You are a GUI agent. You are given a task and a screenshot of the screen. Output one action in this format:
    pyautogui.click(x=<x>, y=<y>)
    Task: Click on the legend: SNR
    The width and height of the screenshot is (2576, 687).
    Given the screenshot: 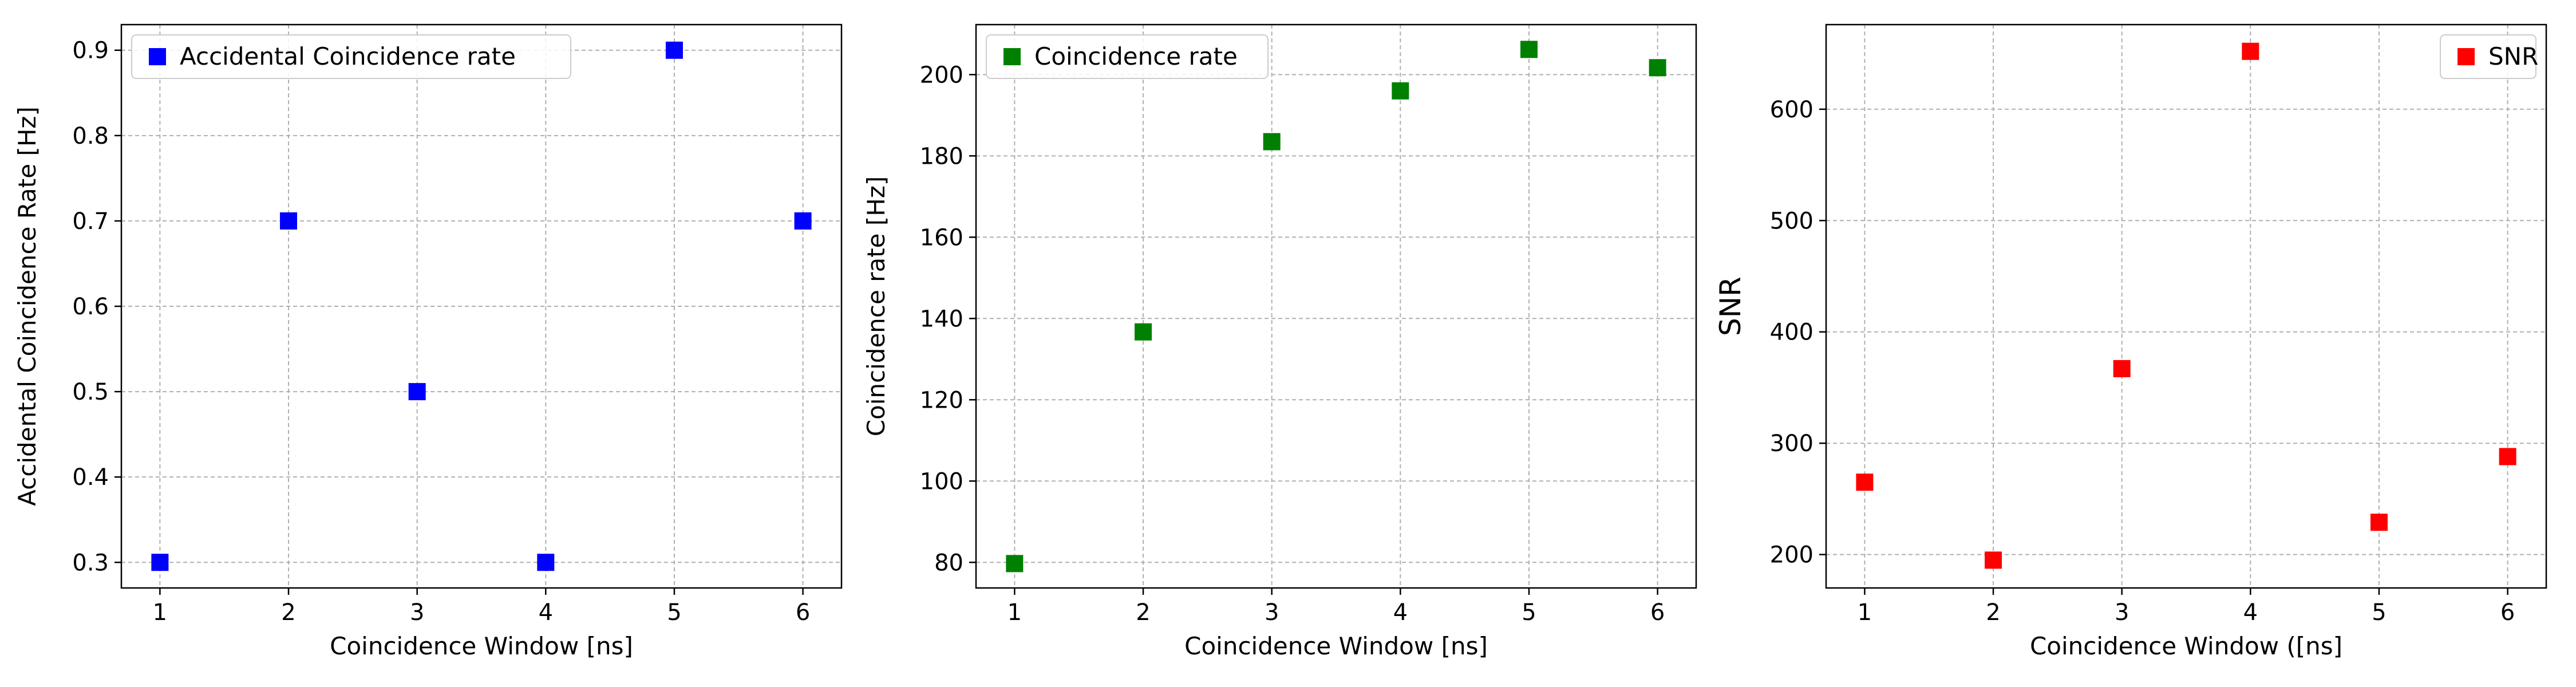 What is the action you would take?
    pyautogui.click(x=2489, y=57)
    